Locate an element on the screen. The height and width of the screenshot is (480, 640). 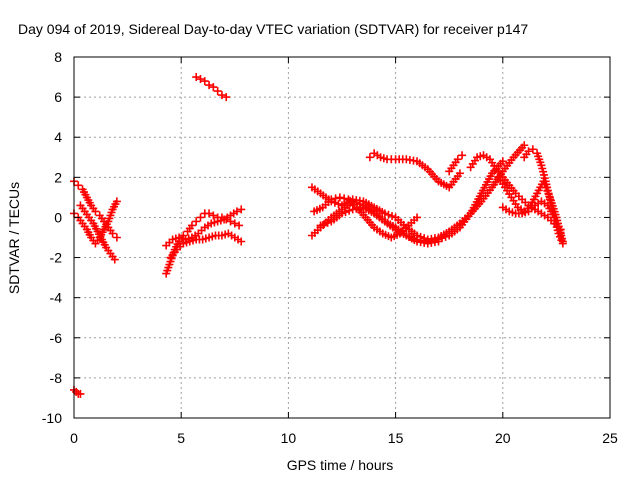
y-tick-label: 2 is located at coordinates (58, 177).